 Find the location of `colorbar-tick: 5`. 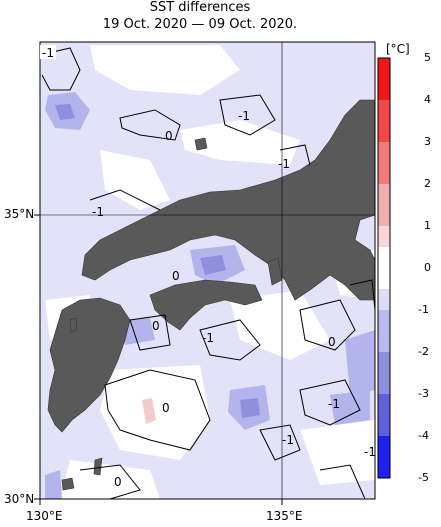

colorbar-tick: 5 is located at coordinates (427, 57).